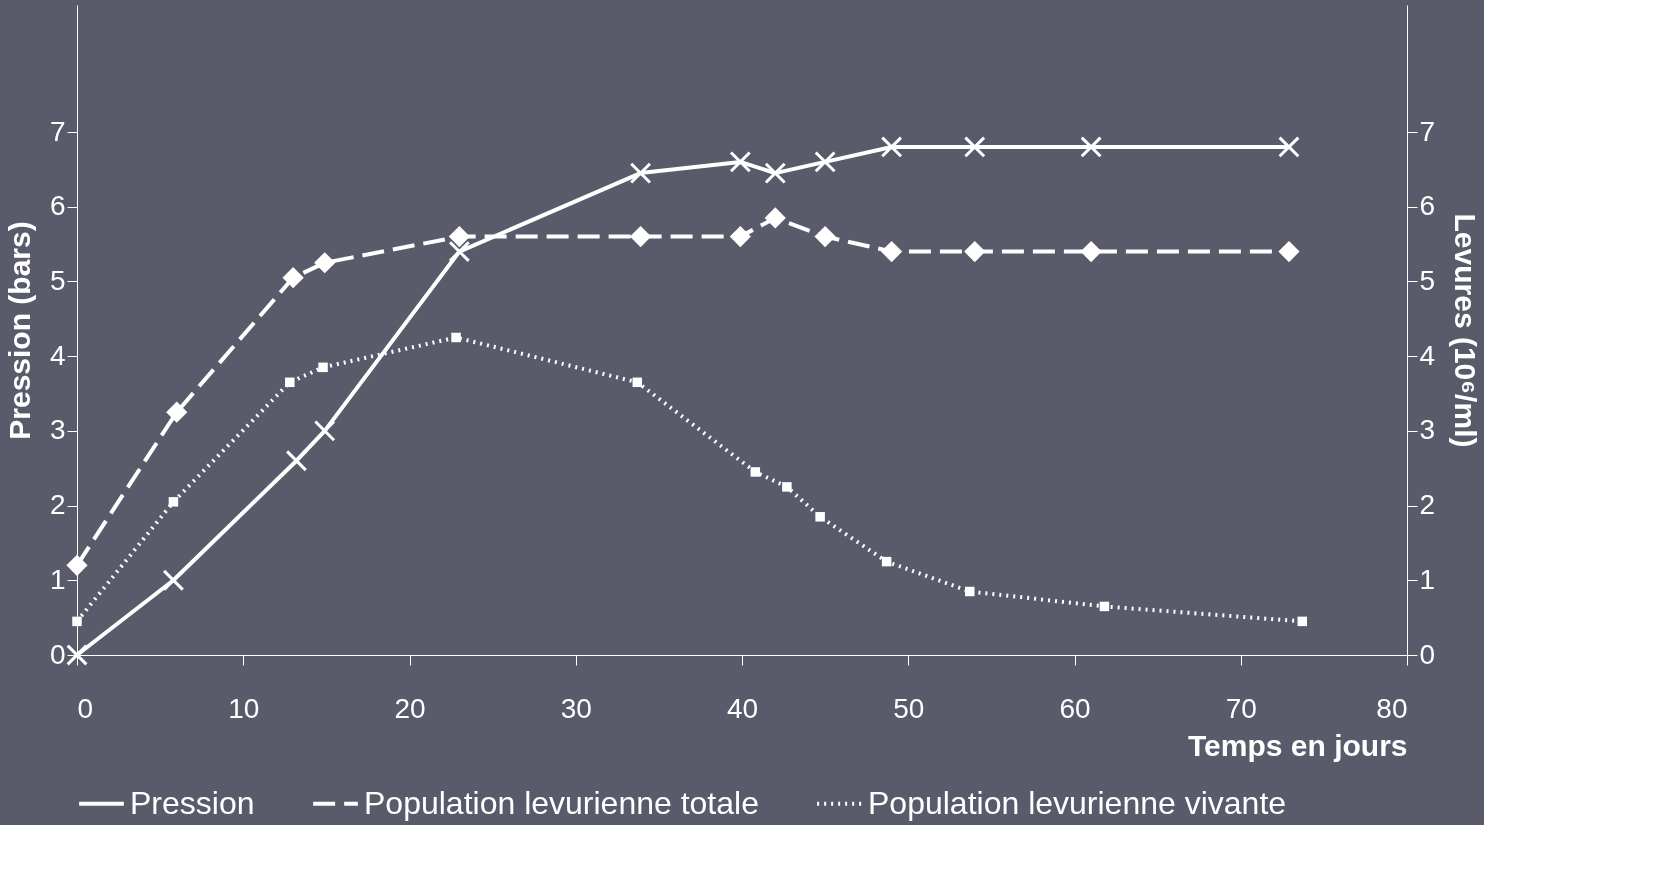 This screenshot has height=896, width=1670. I want to click on x-axis-title: Temps en jours, so click(1298, 745).